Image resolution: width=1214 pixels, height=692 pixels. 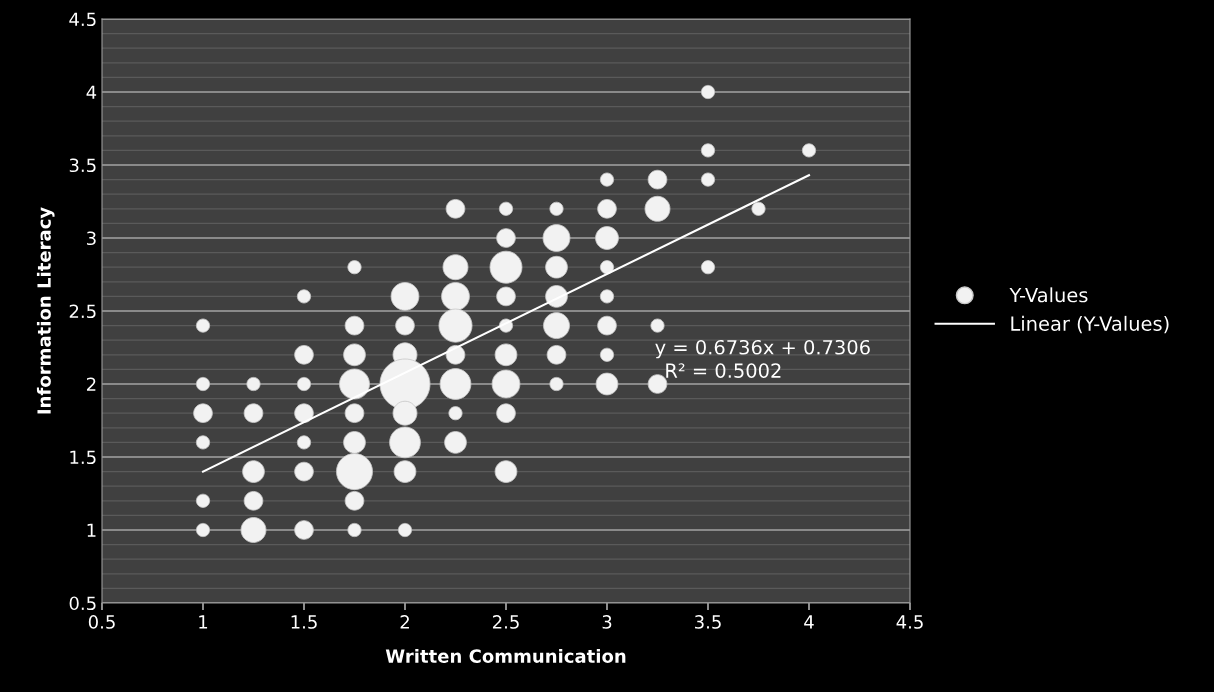 I want to click on x-axis-title: Written Communication, so click(x=505, y=655).